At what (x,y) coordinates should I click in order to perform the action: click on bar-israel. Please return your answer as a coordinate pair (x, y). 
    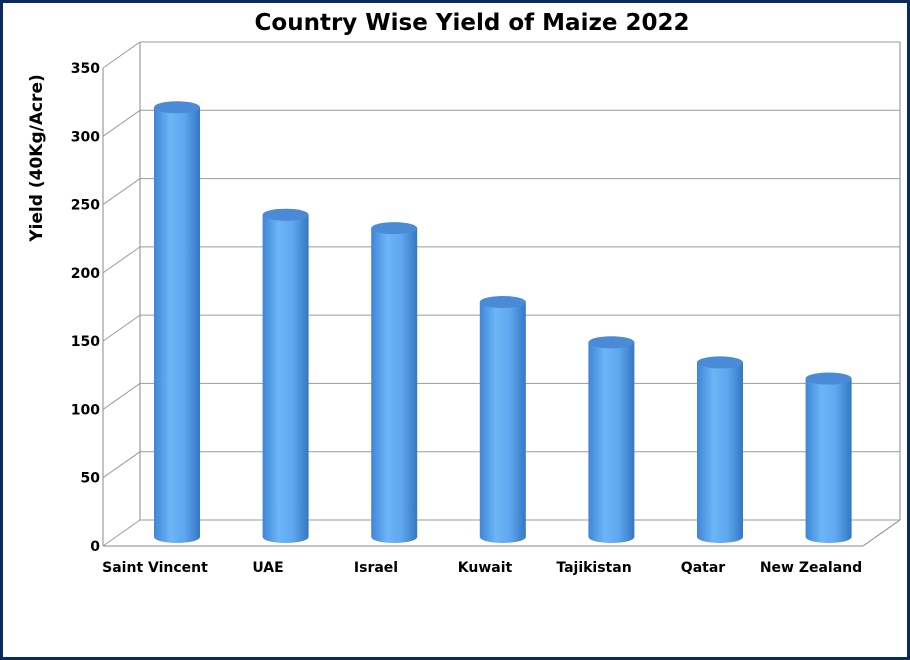
    Looking at the image, I should click on (394, 382).